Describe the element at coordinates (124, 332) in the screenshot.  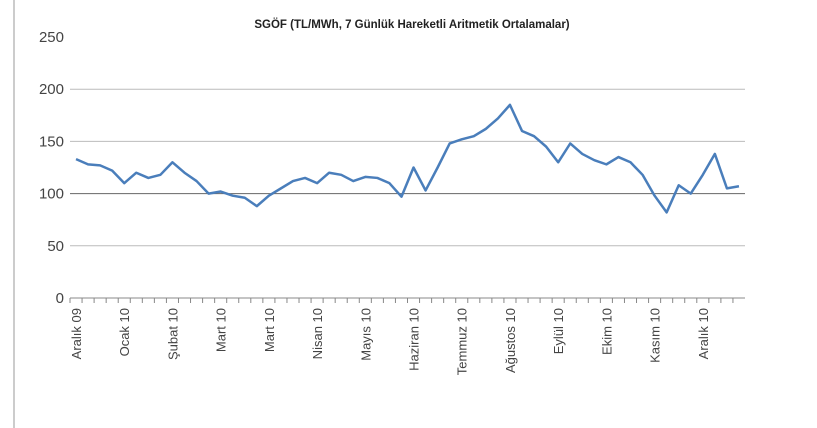
I see `x-tick-label: Ocak 10` at that location.